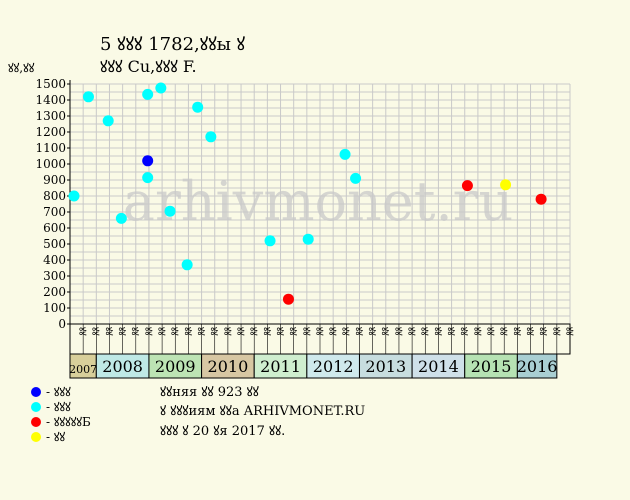 Image resolution: width=630 pixels, height=500 pixels. I want to click on y-tick-label: 1000, so click(50, 164).